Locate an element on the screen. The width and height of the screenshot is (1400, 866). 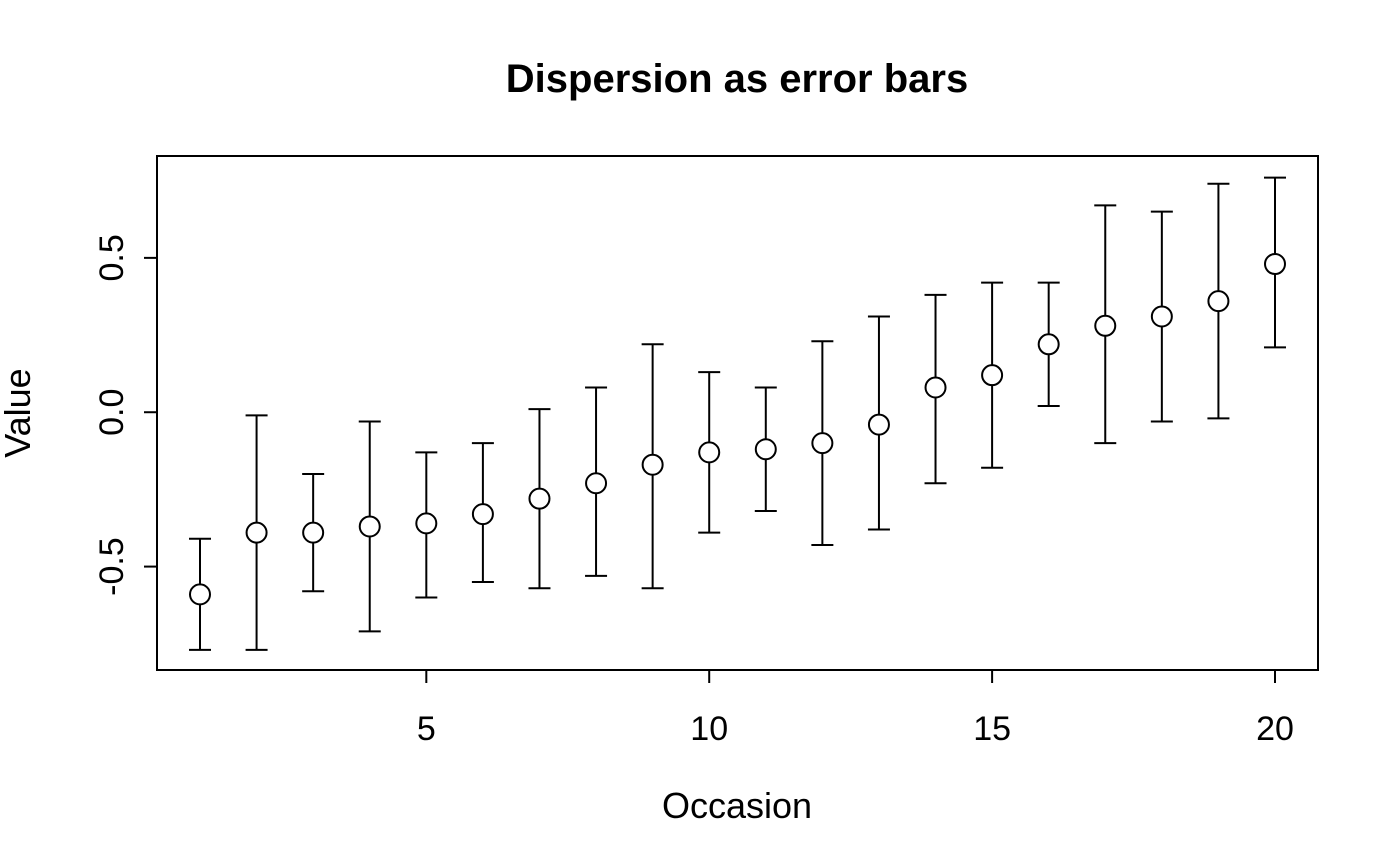
x-tick-label: 5 is located at coordinates (426, 729).